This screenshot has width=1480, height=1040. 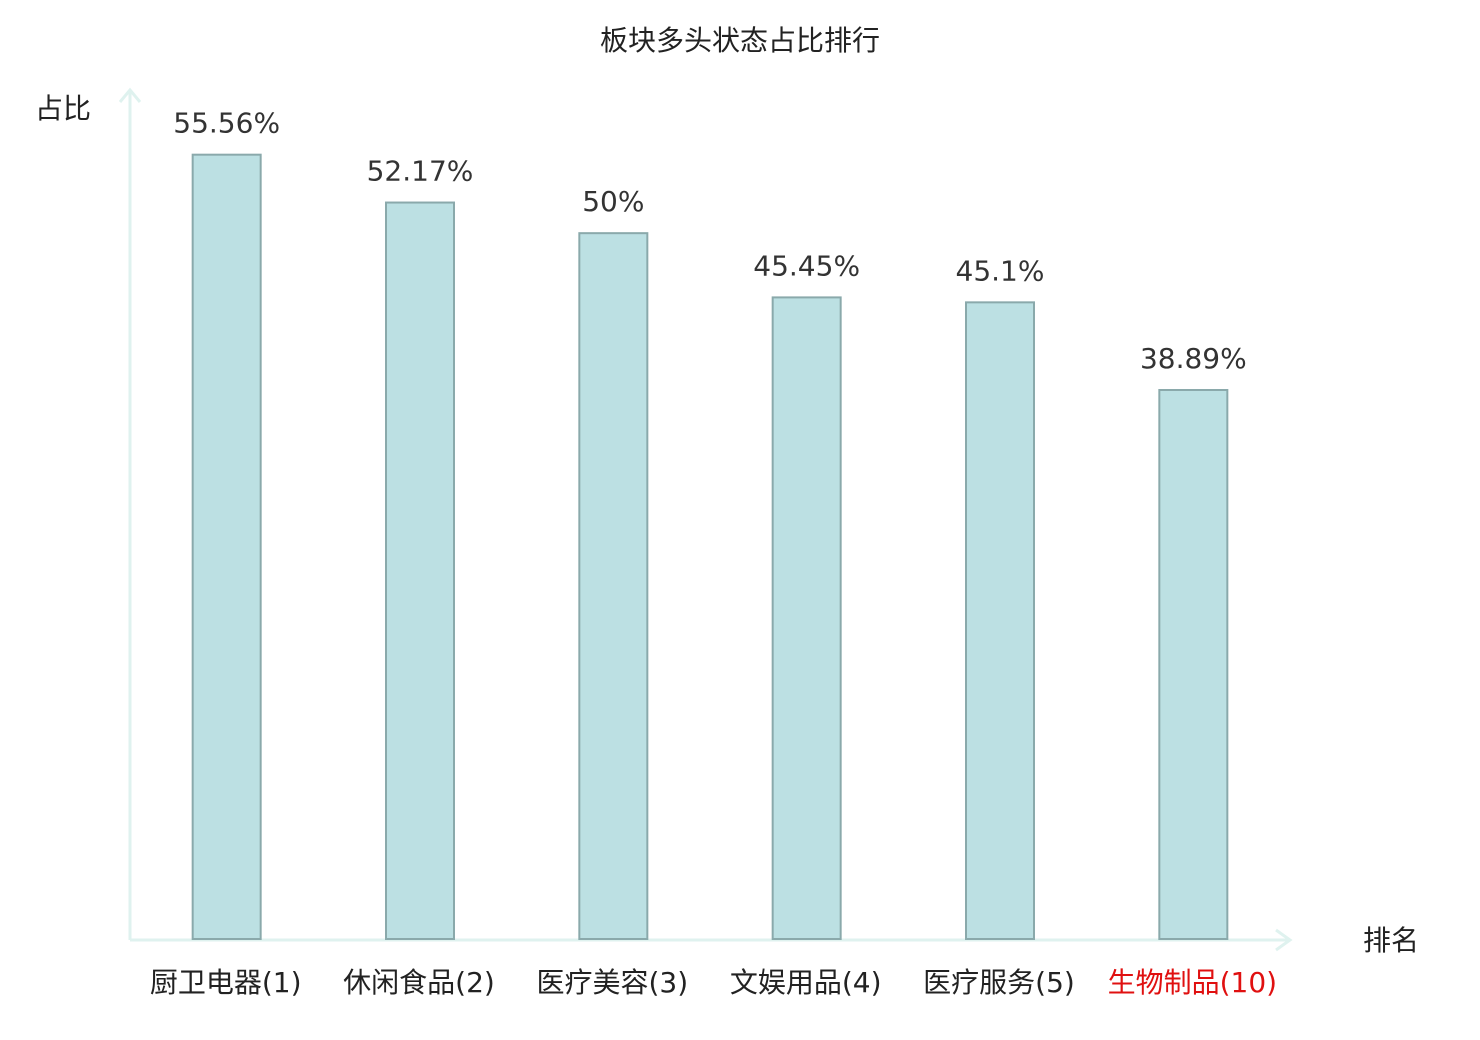 What do you see at coordinates (226, 982) in the screenshot?
I see `x-tick-label: 厨卫电器(1)` at bounding box center [226, 982].